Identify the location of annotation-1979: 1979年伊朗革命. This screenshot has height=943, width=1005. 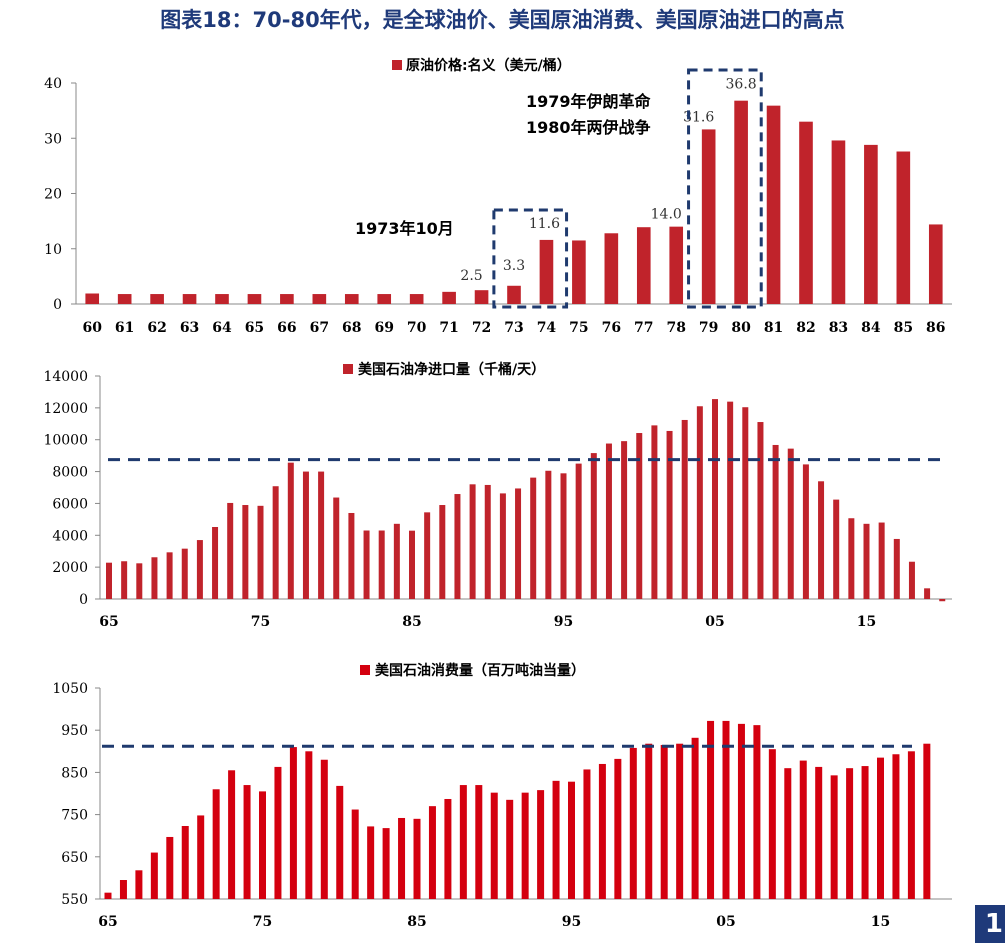
(589, 101).